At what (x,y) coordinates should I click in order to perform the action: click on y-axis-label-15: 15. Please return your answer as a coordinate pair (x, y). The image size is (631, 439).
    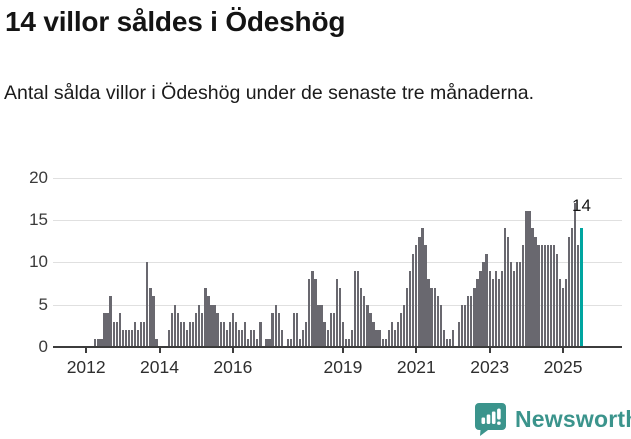
    Looking at the image, I should click on (38, 219).